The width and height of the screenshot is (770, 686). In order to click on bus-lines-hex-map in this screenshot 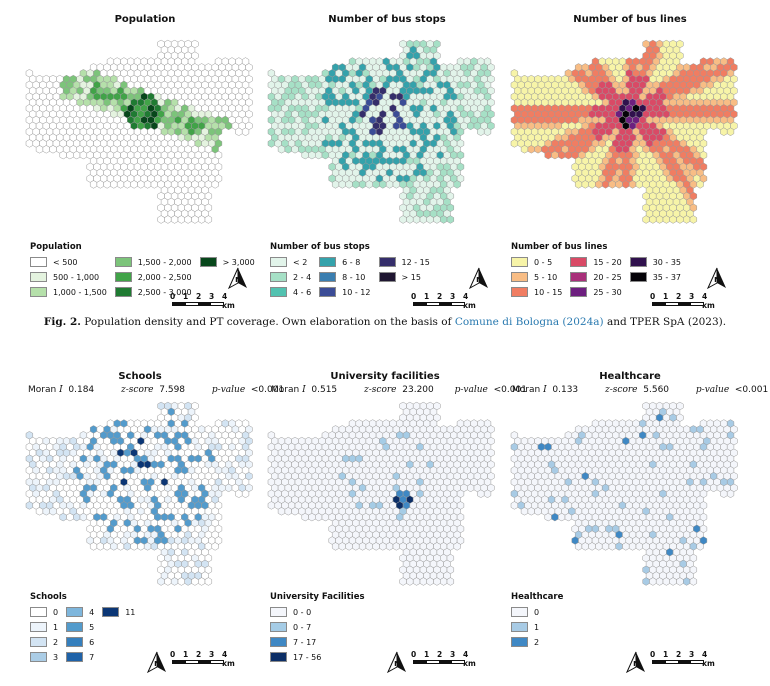, I will do `click(624, 131)`.